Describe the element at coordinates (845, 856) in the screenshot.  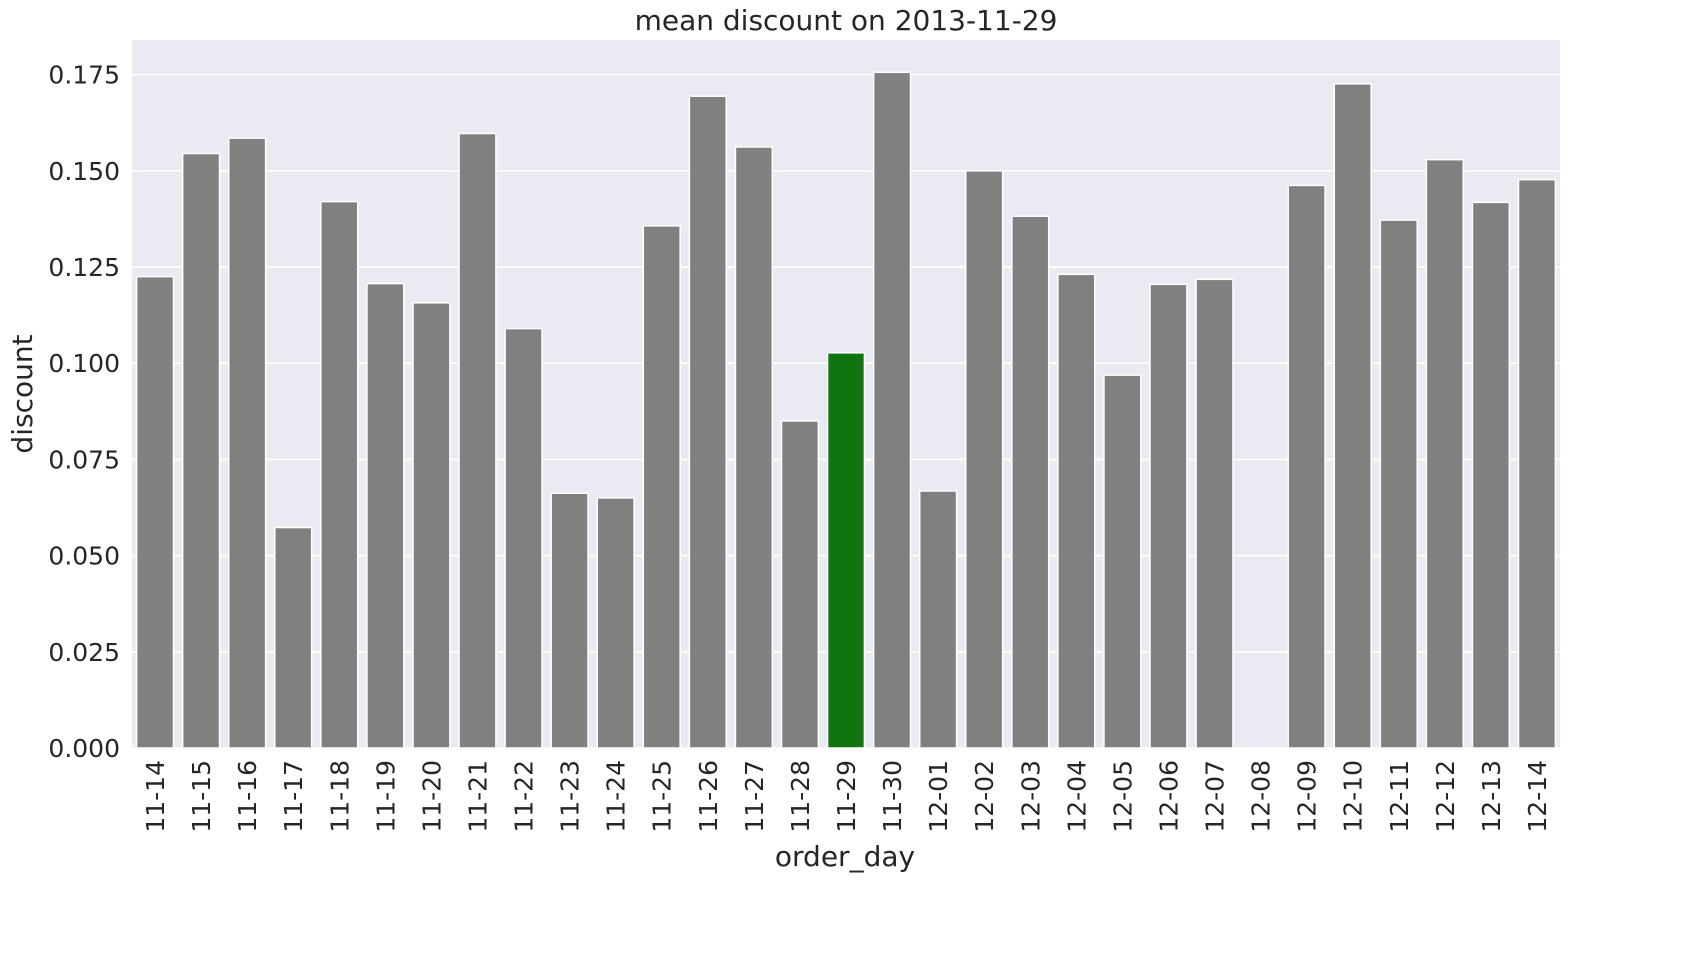
I see `x-axis-label: order_day` at that location.